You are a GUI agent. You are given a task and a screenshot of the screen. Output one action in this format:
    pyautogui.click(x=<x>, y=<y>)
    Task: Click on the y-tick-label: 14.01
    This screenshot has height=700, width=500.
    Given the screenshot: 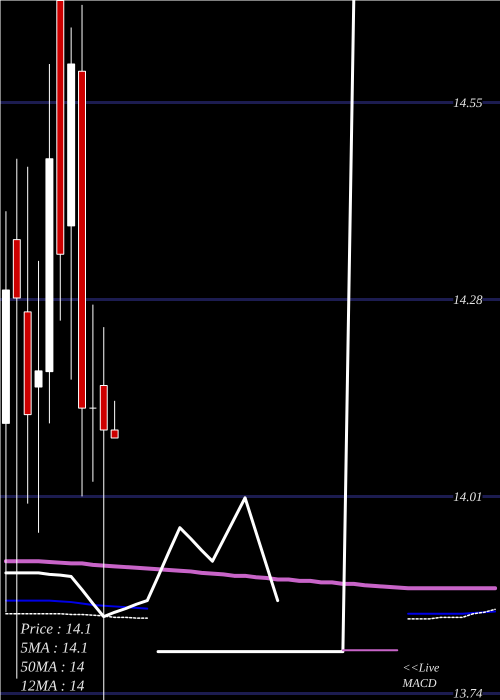 What is the action you would take?
    pyautogui.click(x=467, y=496)
    